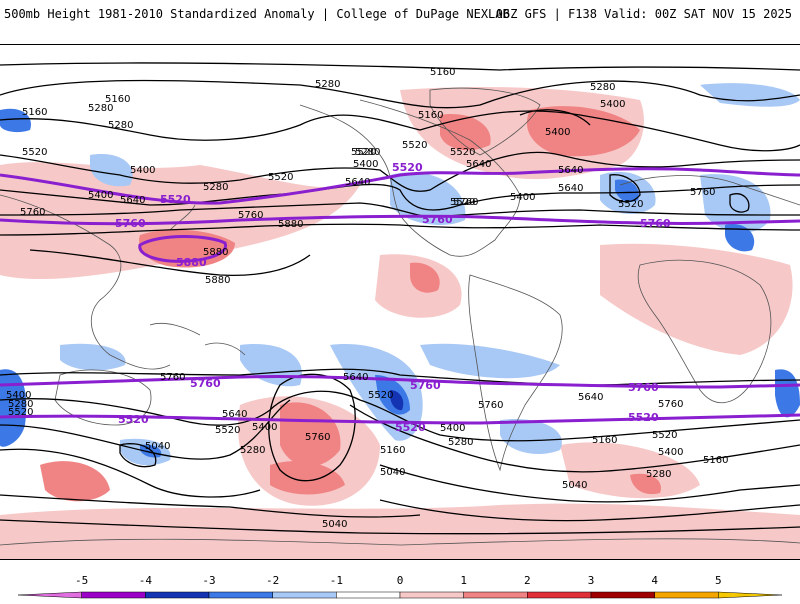 The width and height of the screenshot is (800, 604). I want to click on colorbar-tick-label: 4, so click(654, 580).